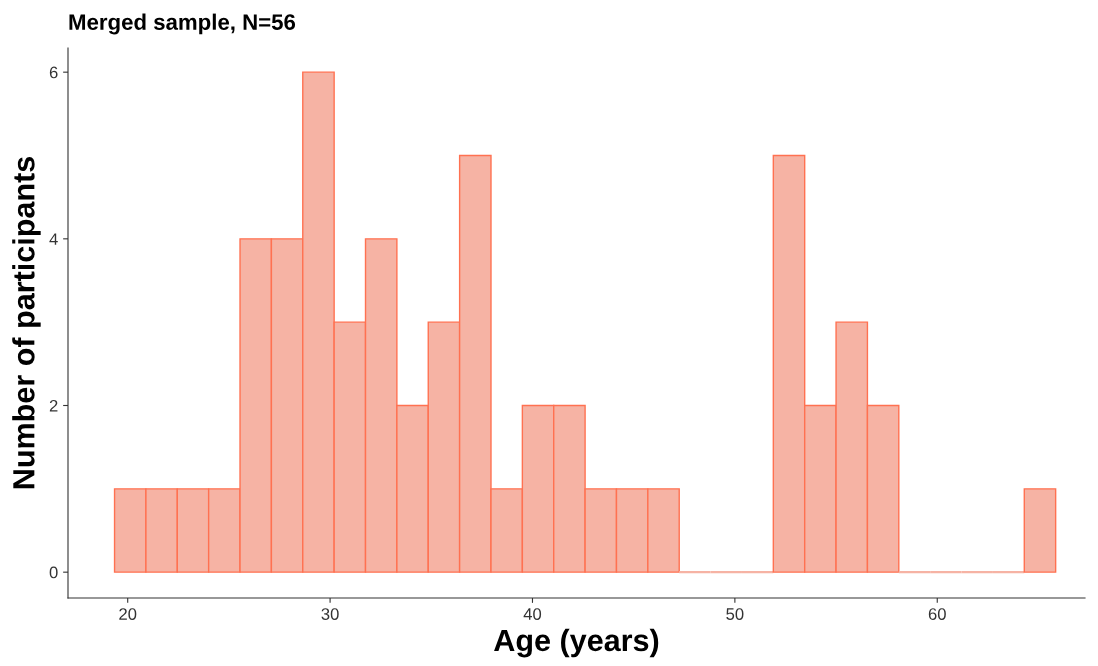  I want to click on x-tick-label: 20, so click(128, 614).